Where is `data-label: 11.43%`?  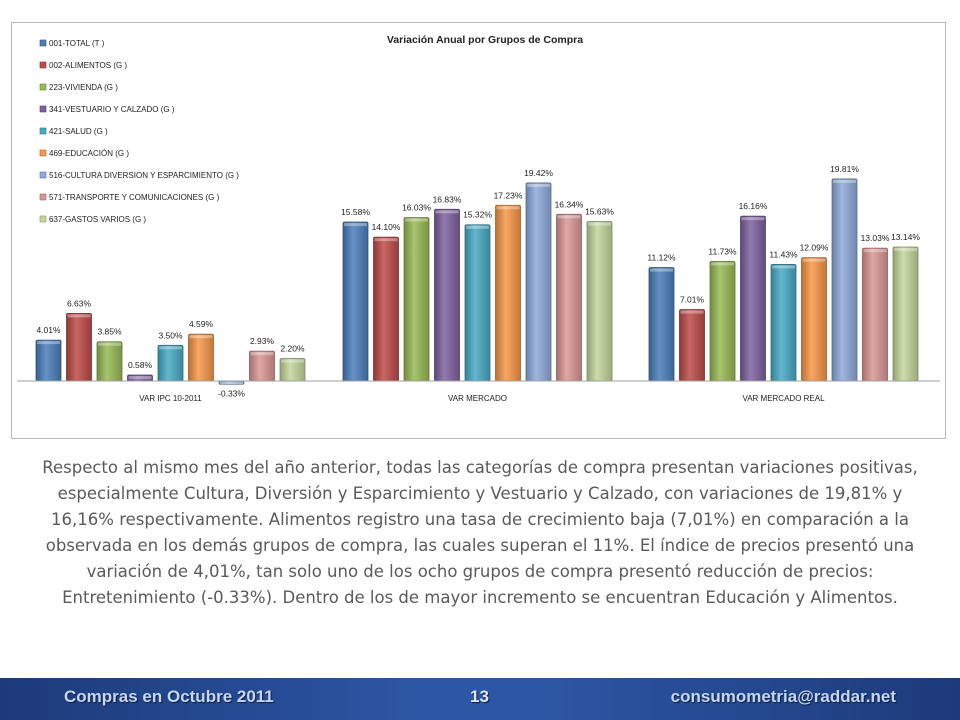
data-label: 11.43% is located at coordinates (783, 254).